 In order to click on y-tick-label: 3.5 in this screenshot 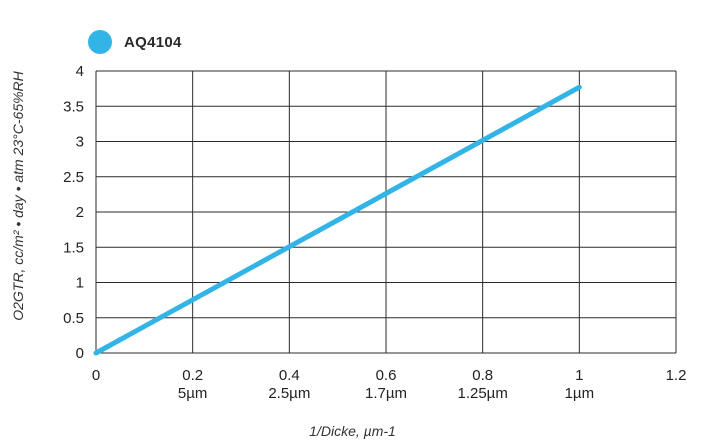, I will do `click(73, 106)`.